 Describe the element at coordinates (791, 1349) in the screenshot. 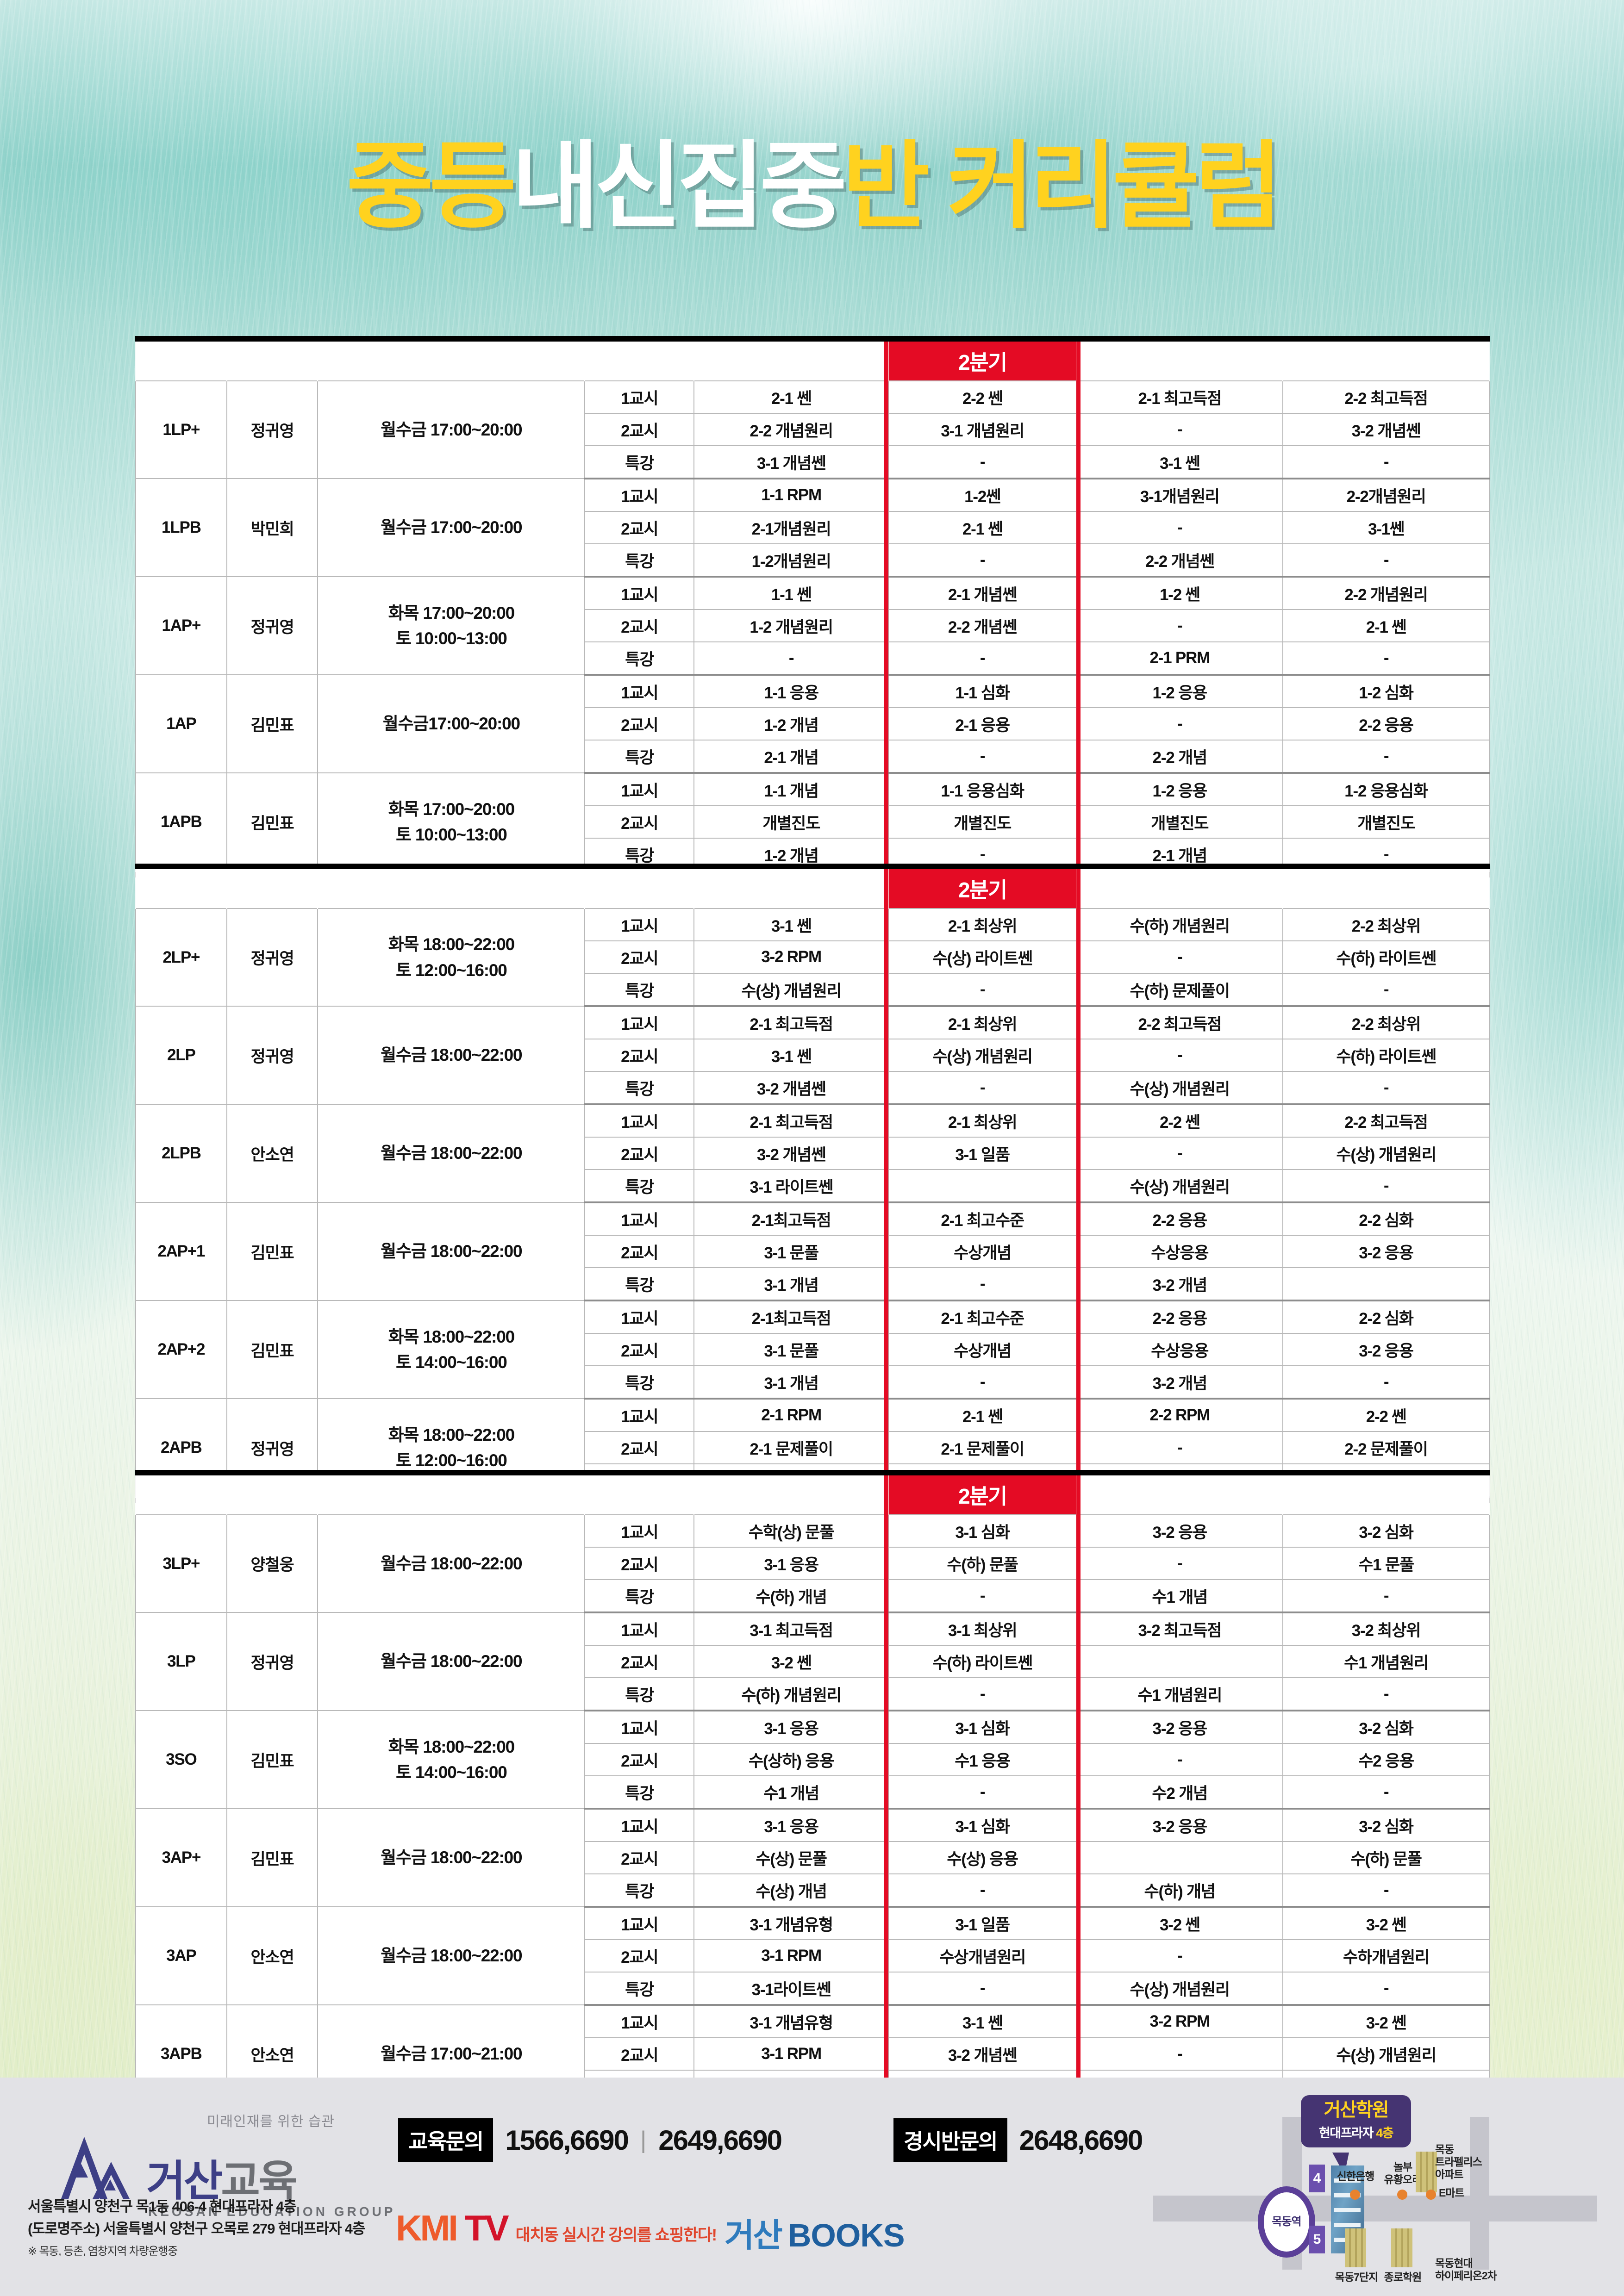

I see `quarter1-cell: 3-1 문풀` at that location.